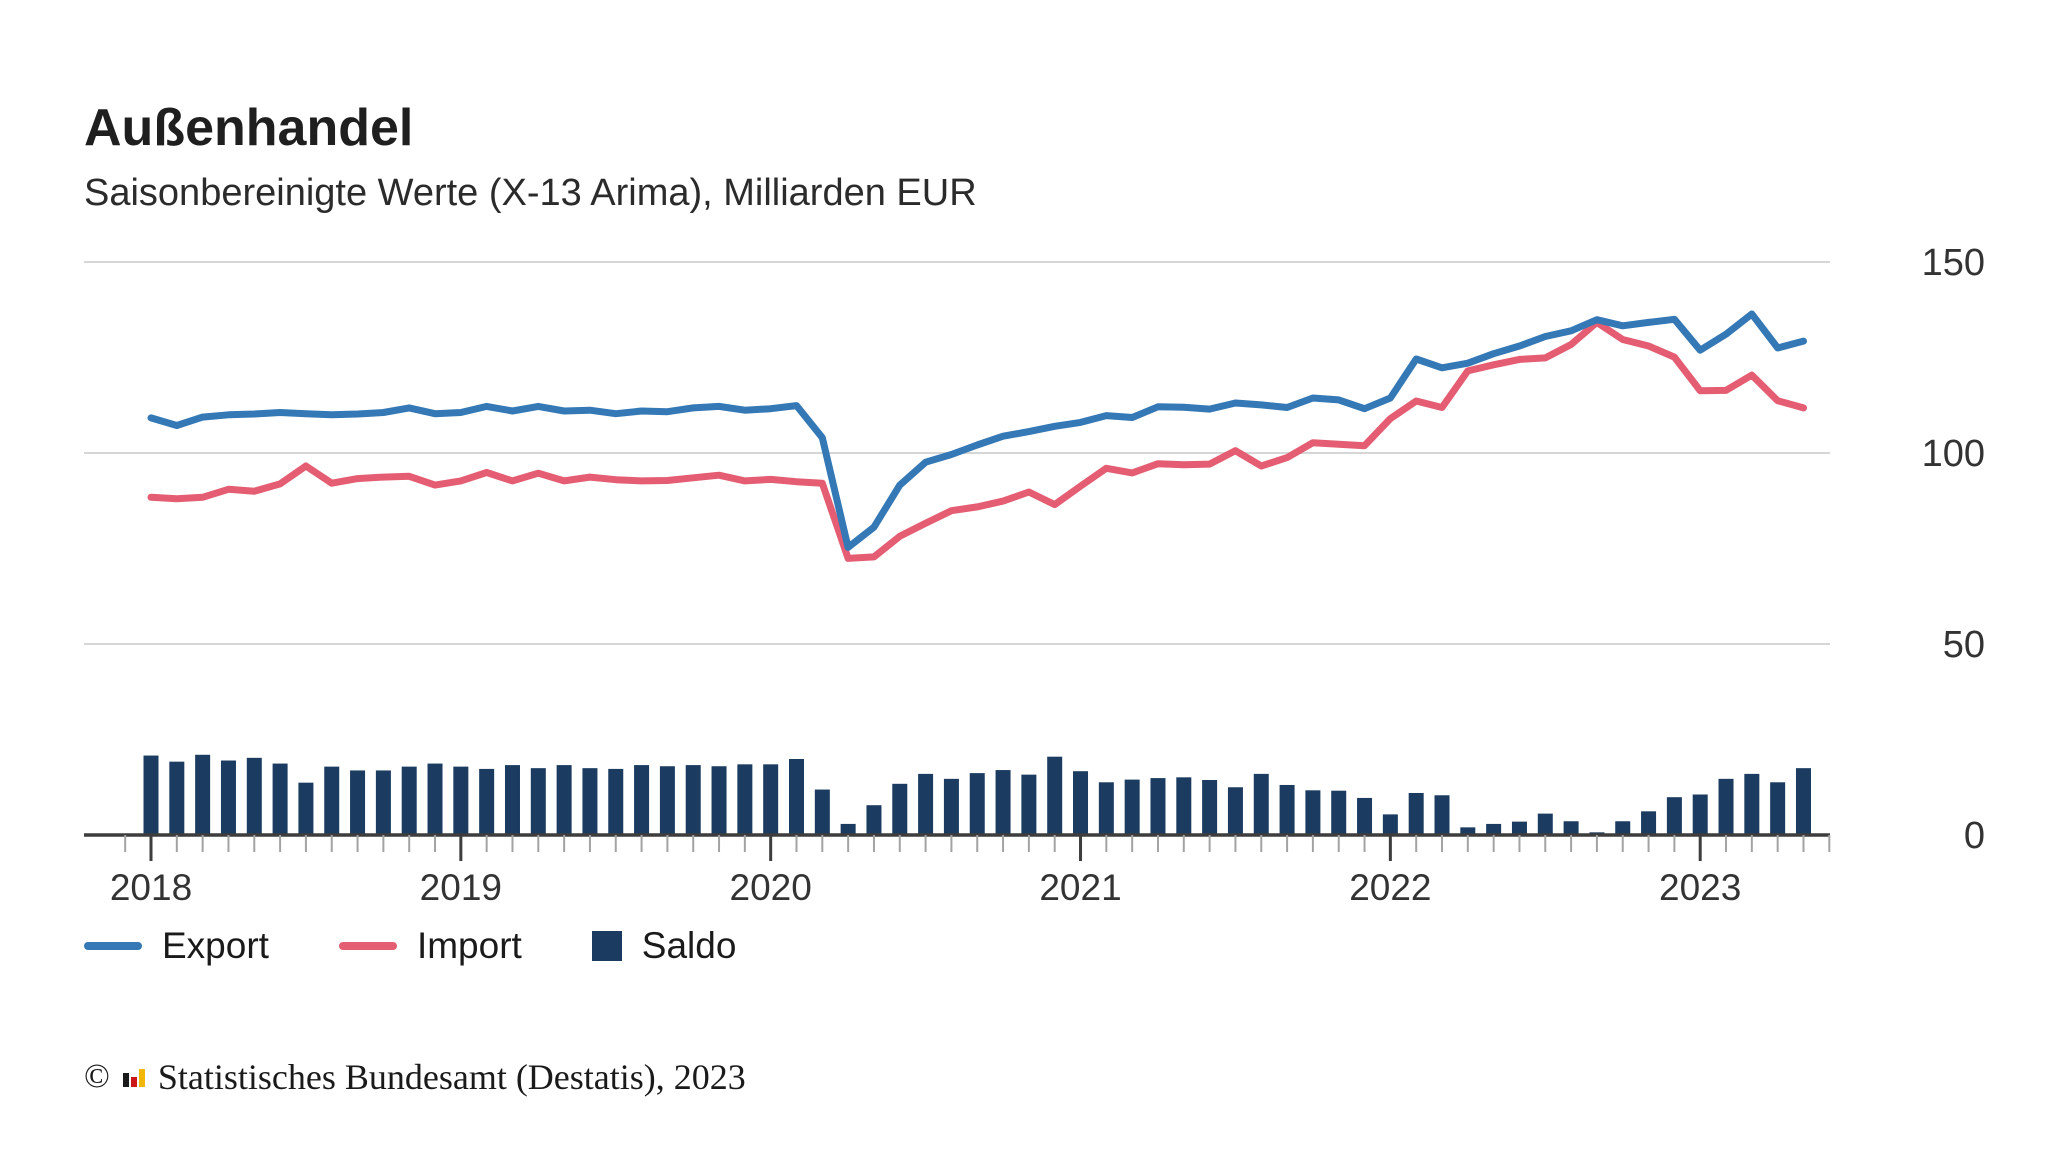 The image size is (2048, 1152). Describe the element at coordinates (215, 945) in the screenshot. I see `legend-label-export: Export` at that location.